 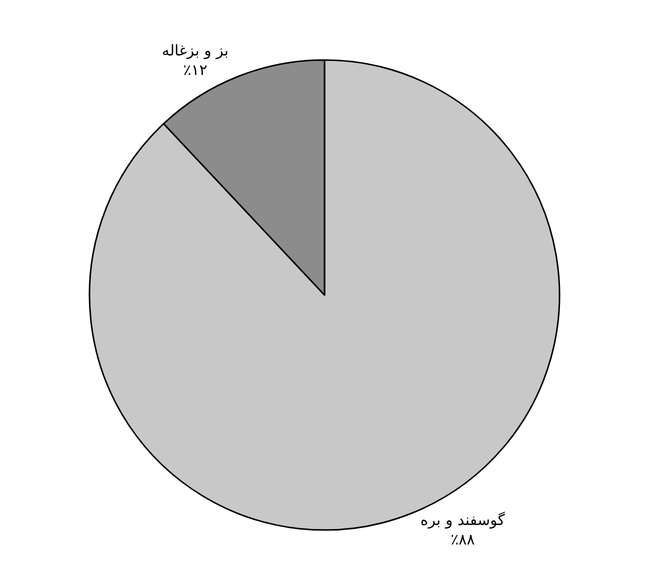 I want to click on slice-label: بز و بزغاله, so click(x=195, y=51).